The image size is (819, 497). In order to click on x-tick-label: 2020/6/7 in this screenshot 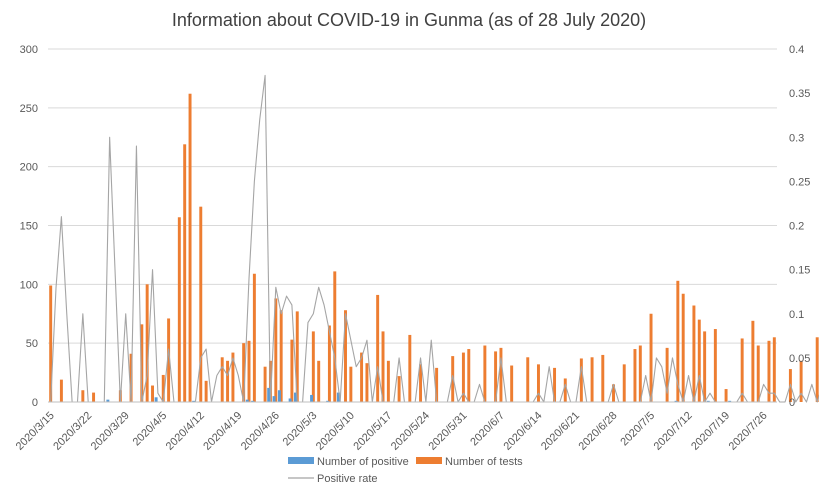, I will do `click(487, 429)`.